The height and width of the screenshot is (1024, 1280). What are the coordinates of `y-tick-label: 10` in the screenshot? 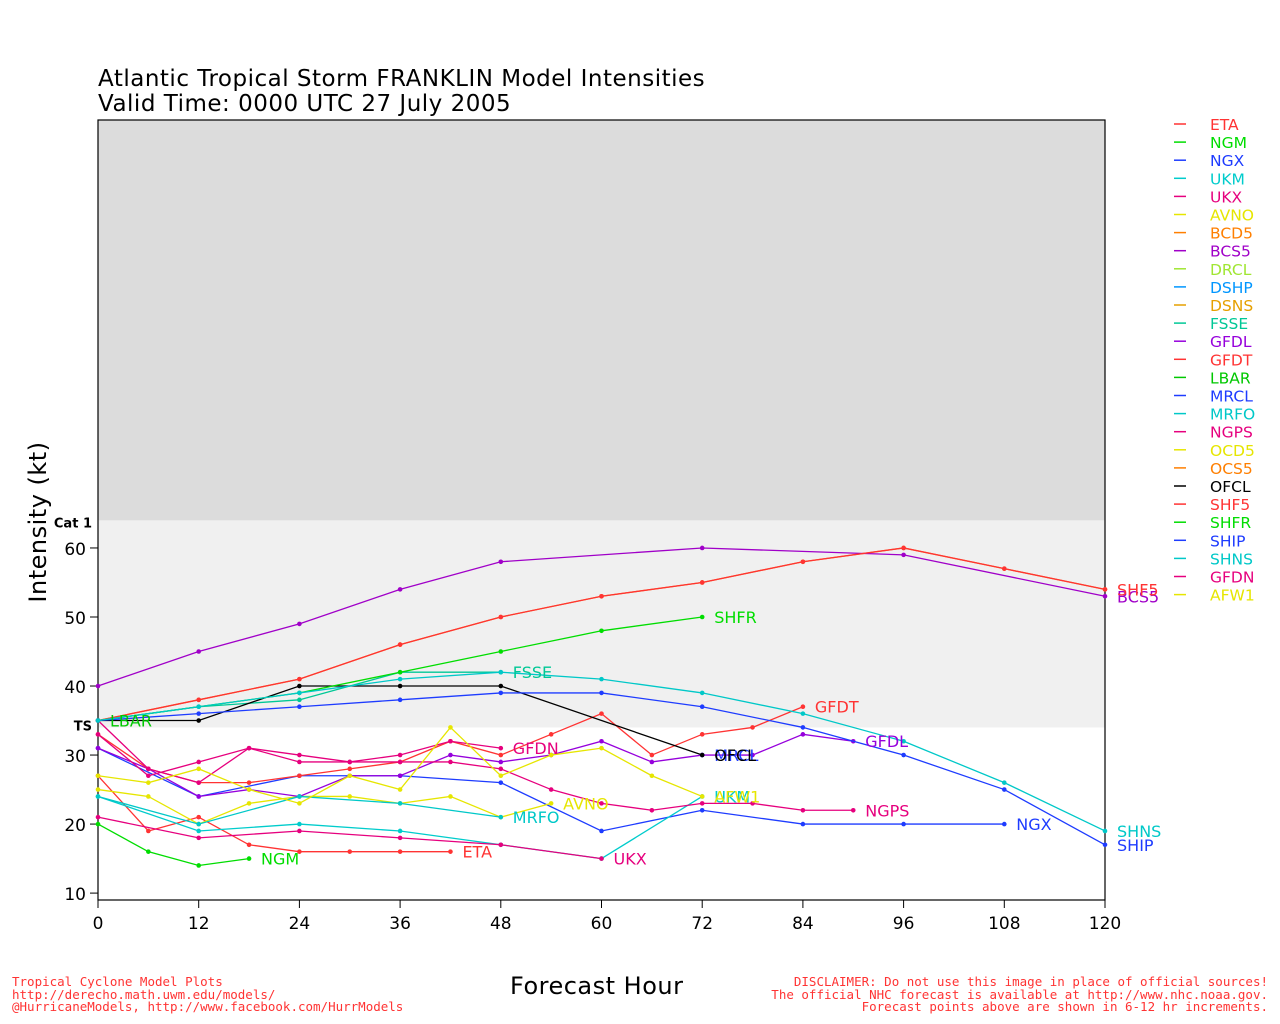 It's located at (75, 895).